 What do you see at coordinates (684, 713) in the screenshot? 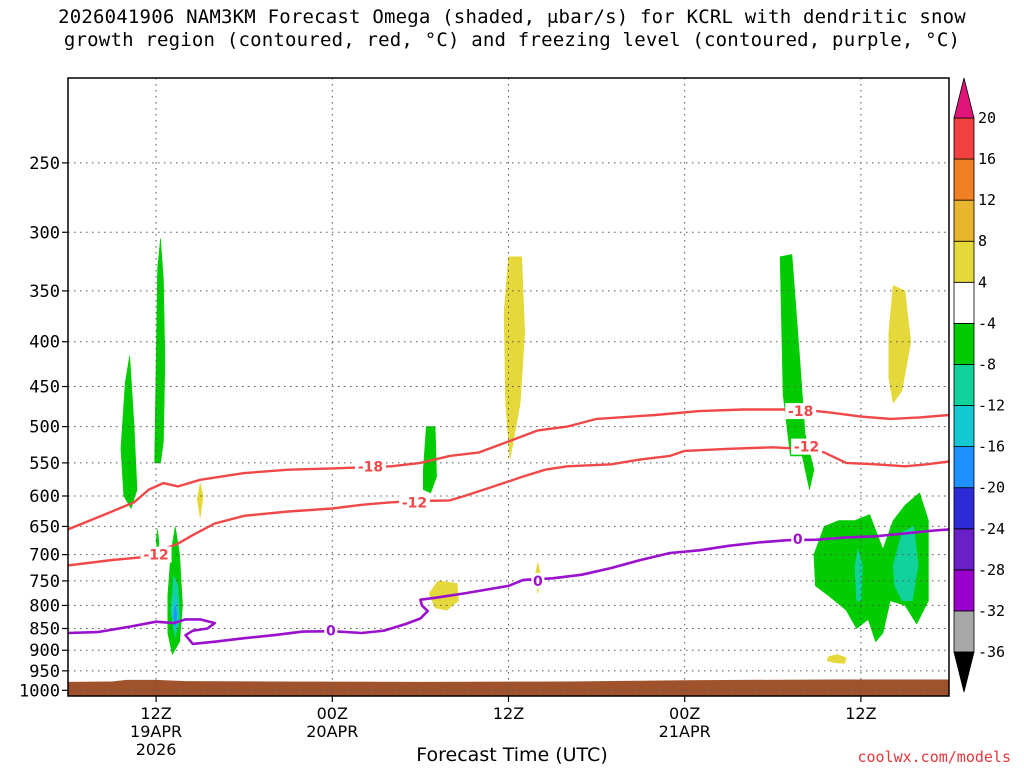
I see `x-tick-label-48-0: 00Z` at bounding box center [684, 713].